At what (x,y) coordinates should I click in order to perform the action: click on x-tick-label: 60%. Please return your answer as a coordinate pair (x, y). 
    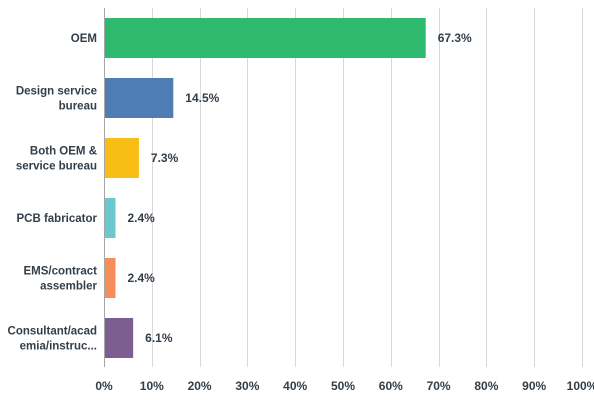
    Looking at the image, I should click on (391, 386).